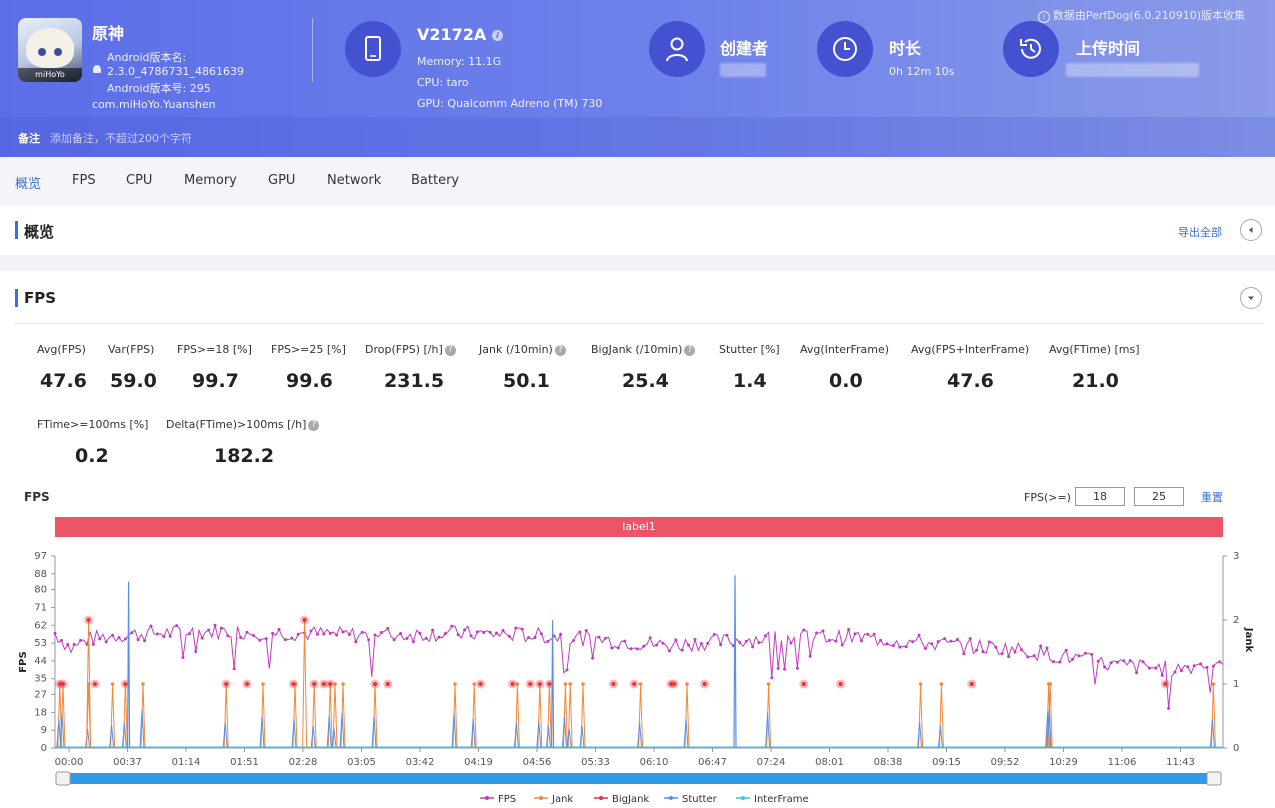 This screenshot has width=1275, height=808. Describe the element at coordinates (1200, 232) in the screenshot. I see `export-all-link: 导出全部` at that location.